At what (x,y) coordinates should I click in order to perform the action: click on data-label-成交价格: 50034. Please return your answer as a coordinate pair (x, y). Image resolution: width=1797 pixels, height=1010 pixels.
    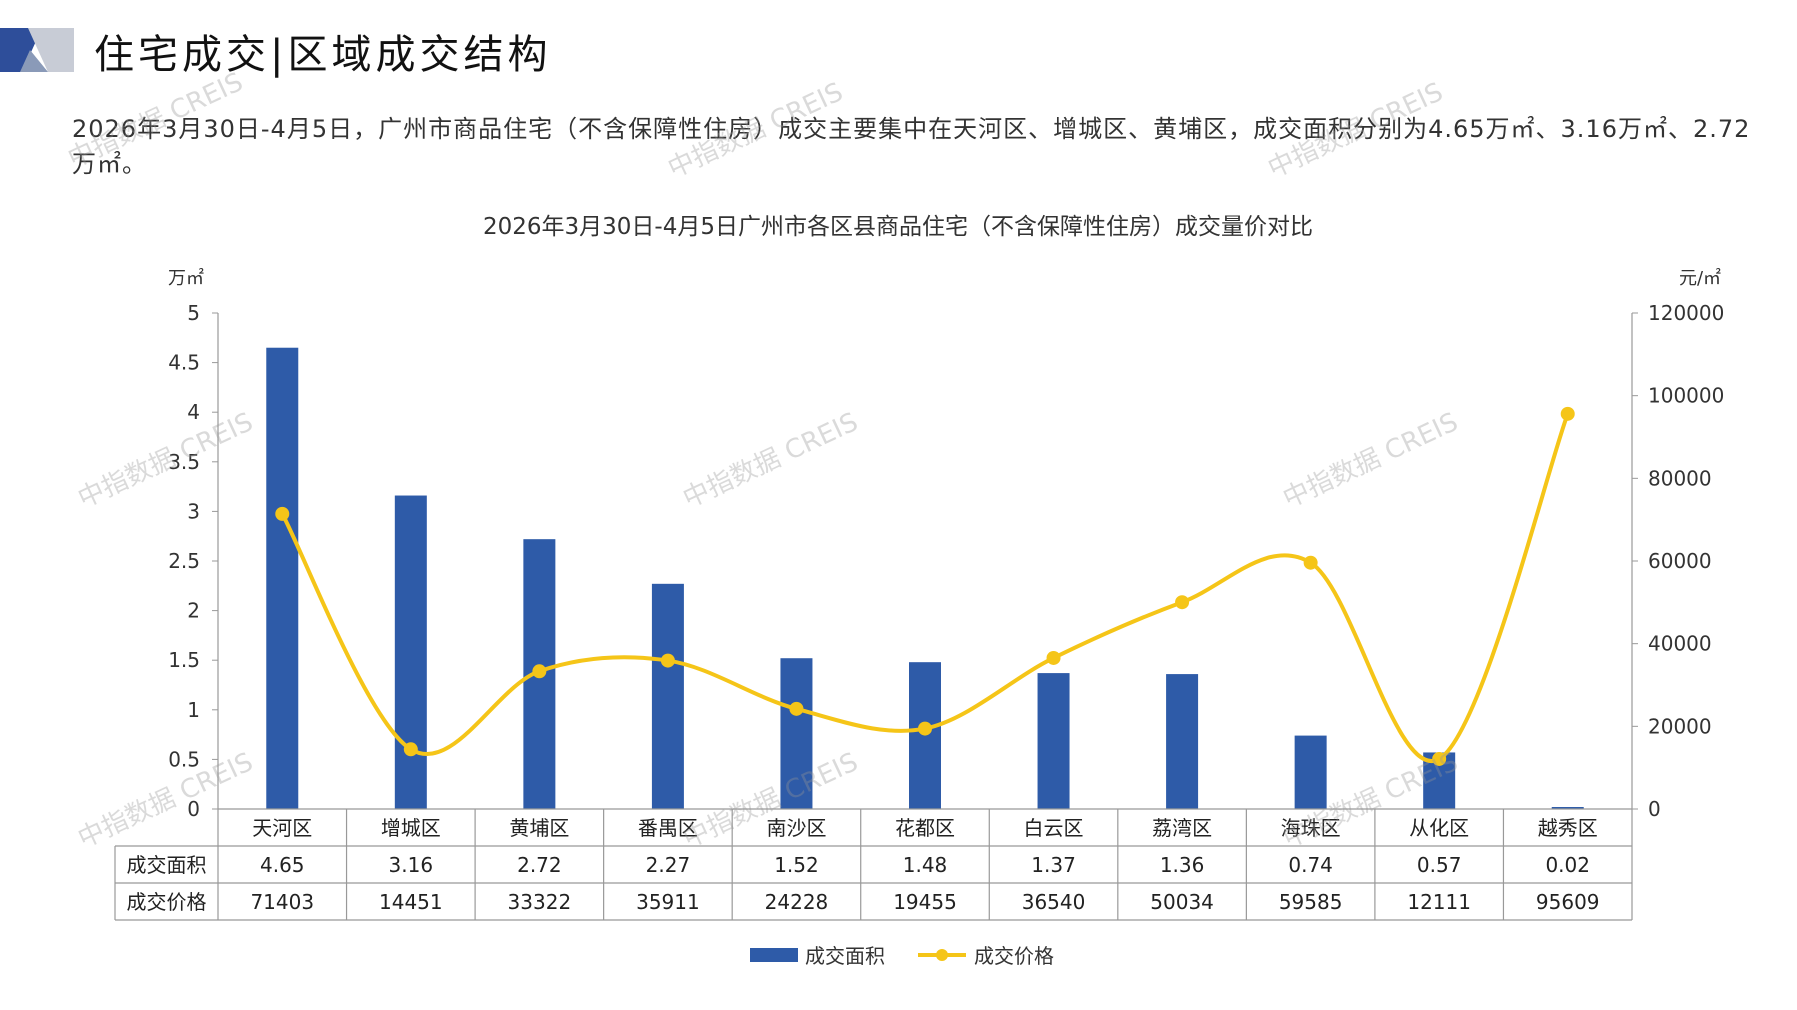
    Looking at the image, I should click on (1182, 902).